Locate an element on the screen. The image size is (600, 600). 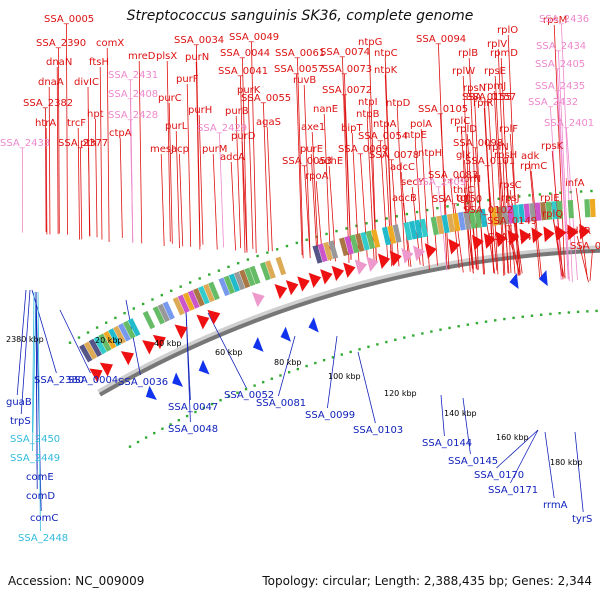
gene-label-forward: SSA_0143 is located at coordinates (585, 246).